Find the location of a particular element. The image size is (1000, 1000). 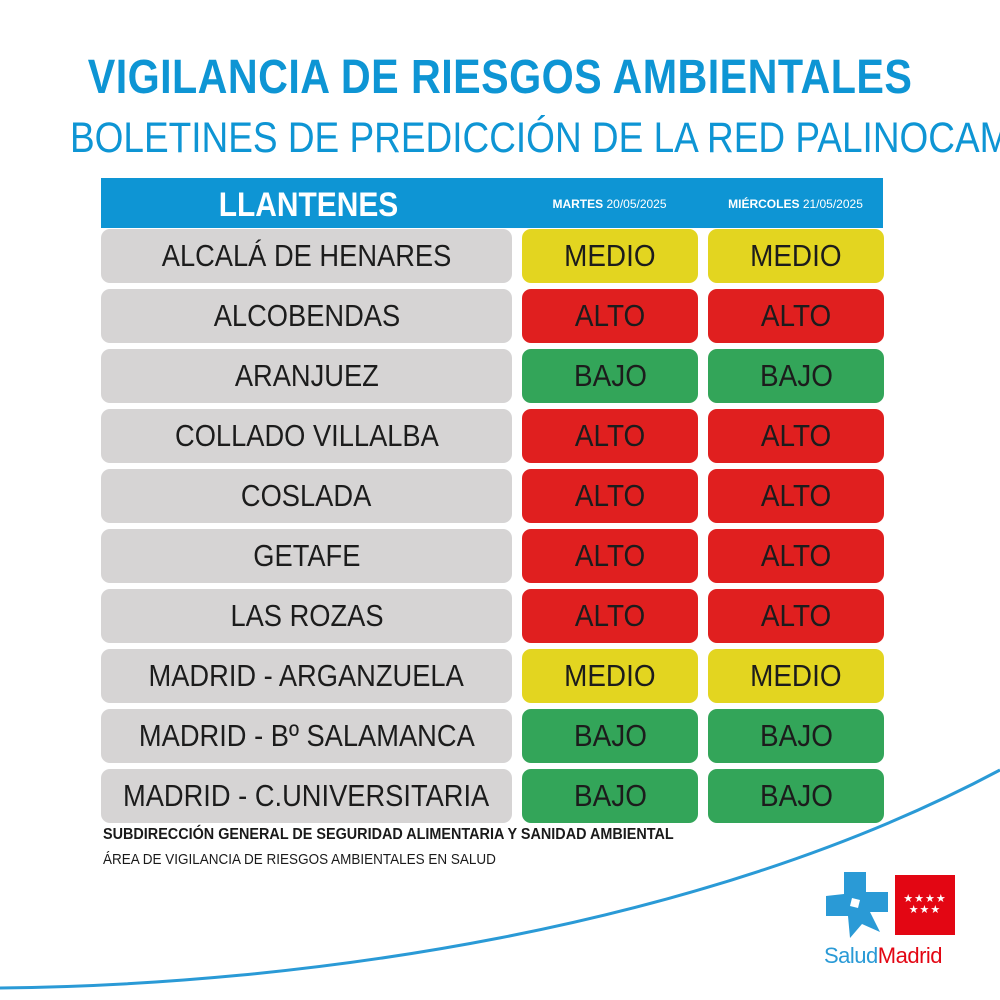

station-name: MADRID - Bº SALAMANCA is located at coordinates (306, 736).